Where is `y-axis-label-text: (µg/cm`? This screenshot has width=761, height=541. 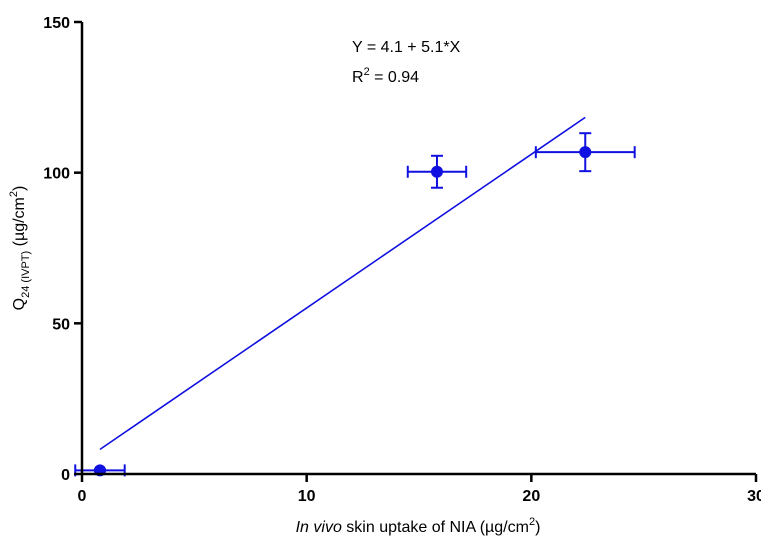 y-axis-label-text: (µg/cm is located at coordinates (19, 224).